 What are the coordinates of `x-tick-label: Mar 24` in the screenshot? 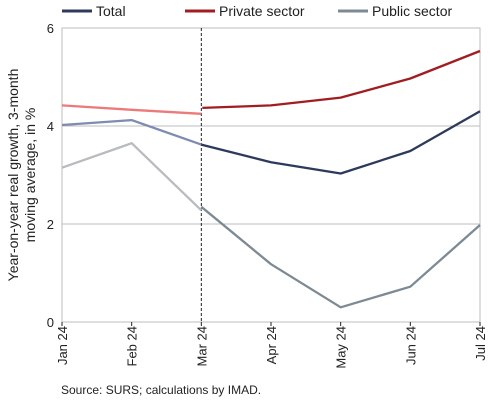 It's located at (201, 346).